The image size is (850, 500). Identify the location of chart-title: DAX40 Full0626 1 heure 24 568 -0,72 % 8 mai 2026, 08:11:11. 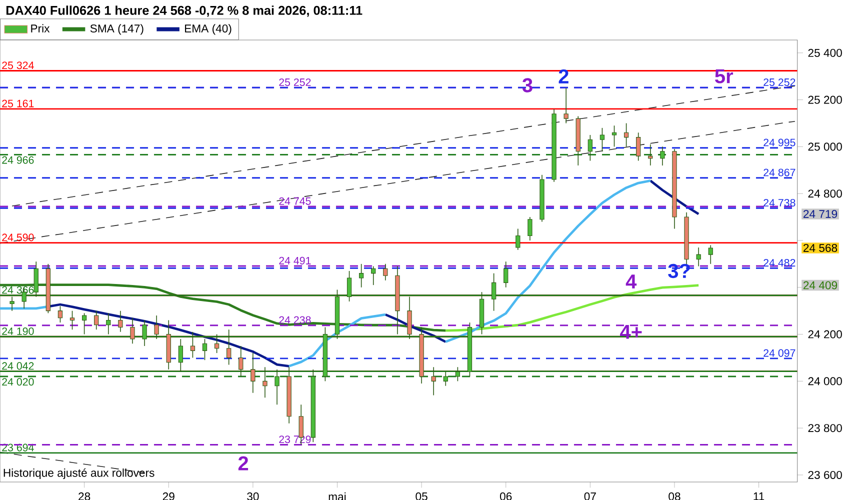
(184, 11).